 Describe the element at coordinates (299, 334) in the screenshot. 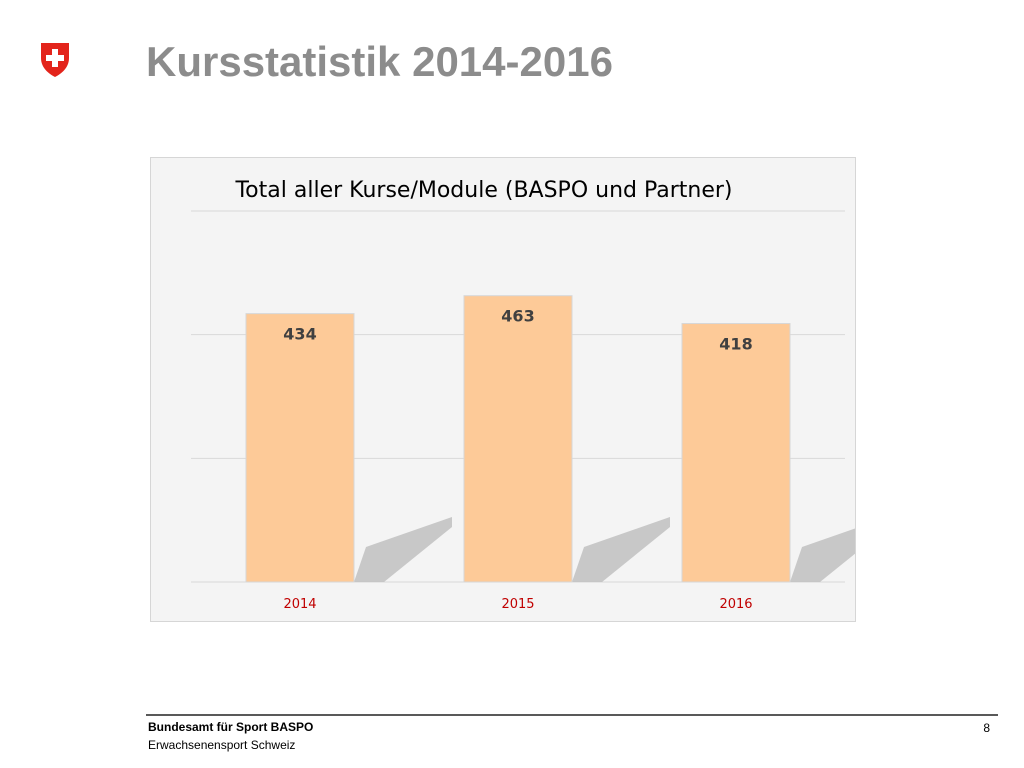

I see `data-label-2014: 434` at that location.